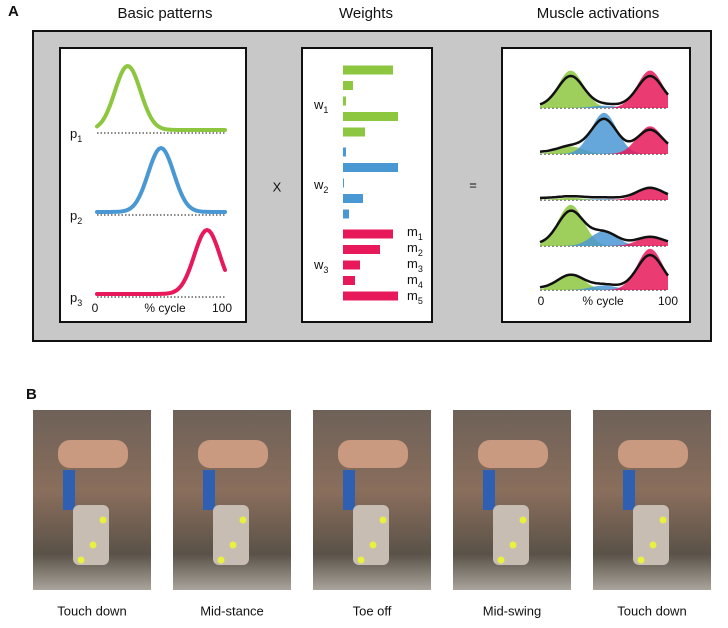 The width and height of the screenshot is (728, 628). I want to click on panel-label: A, so click(13, 11).